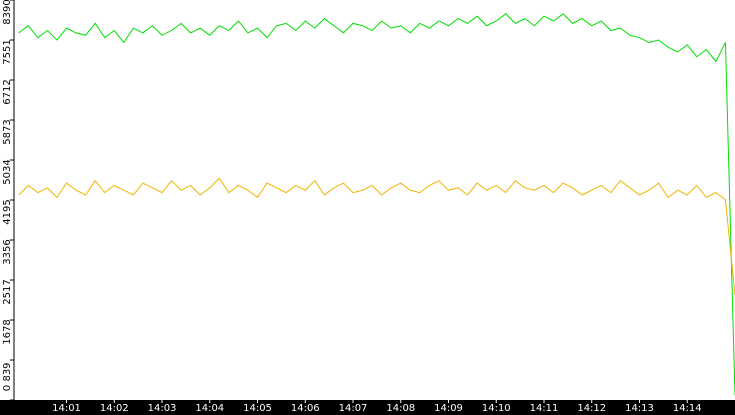 The image size is (735, 415). I want to click on x-tick-label: 14:10, so click(496, 408).